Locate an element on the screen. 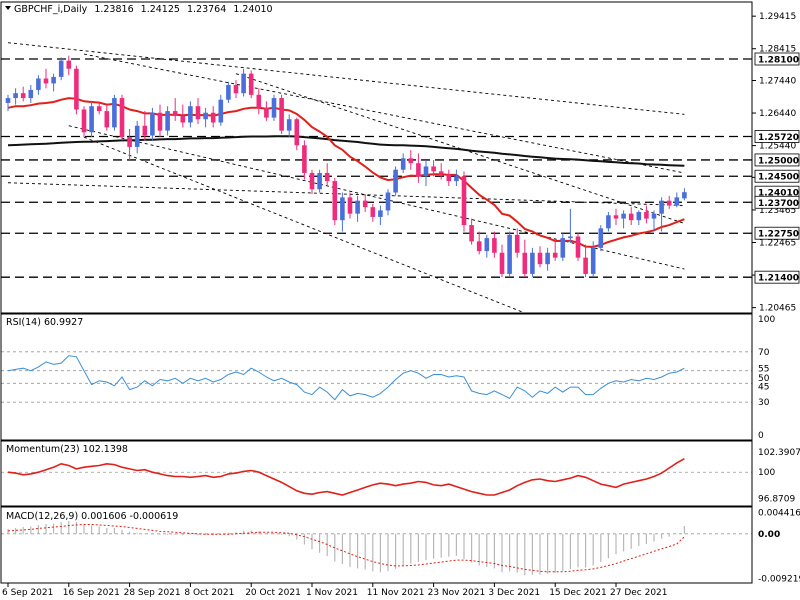 This screenshot has height=600, width=800. macd-panel: 0.004416 0.00 -0.009219 is located at coordinates (400, 546).